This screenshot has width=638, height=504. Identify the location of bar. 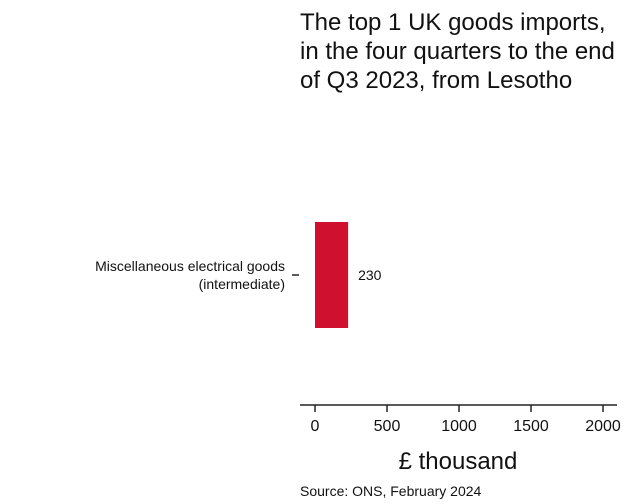
(332, 275).